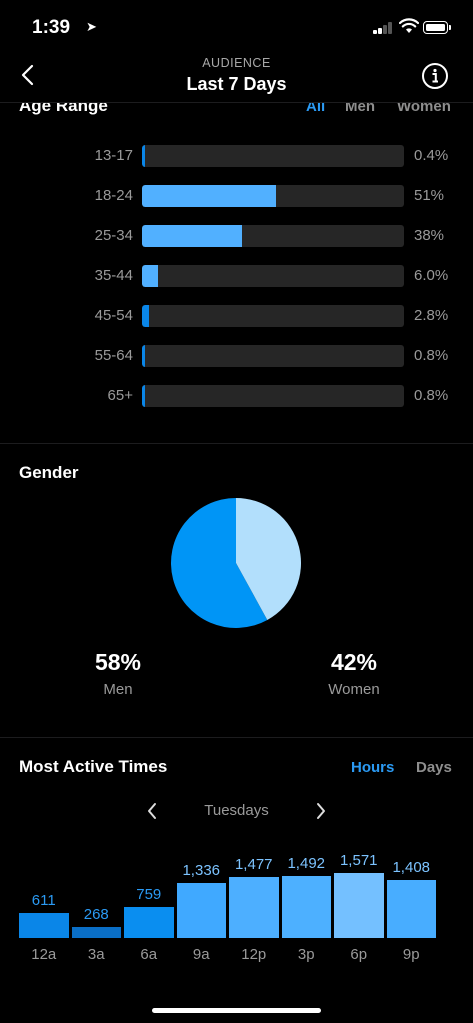 The height and width of the screenshot is (1023, 473). I want to click on home-indicator, so click(236, 1010).